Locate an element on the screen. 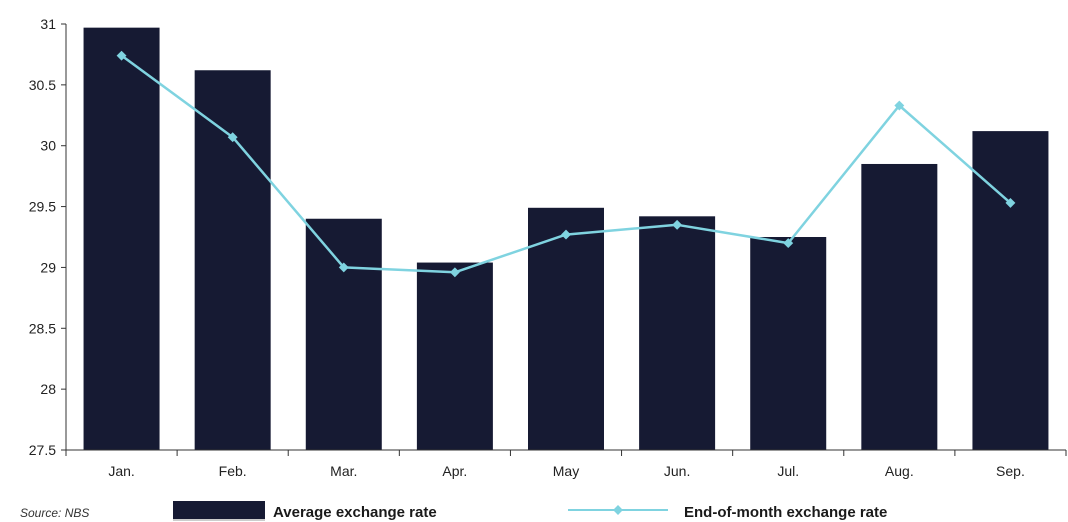  y-tick-label: 28 is located at coordinates (48, 389).